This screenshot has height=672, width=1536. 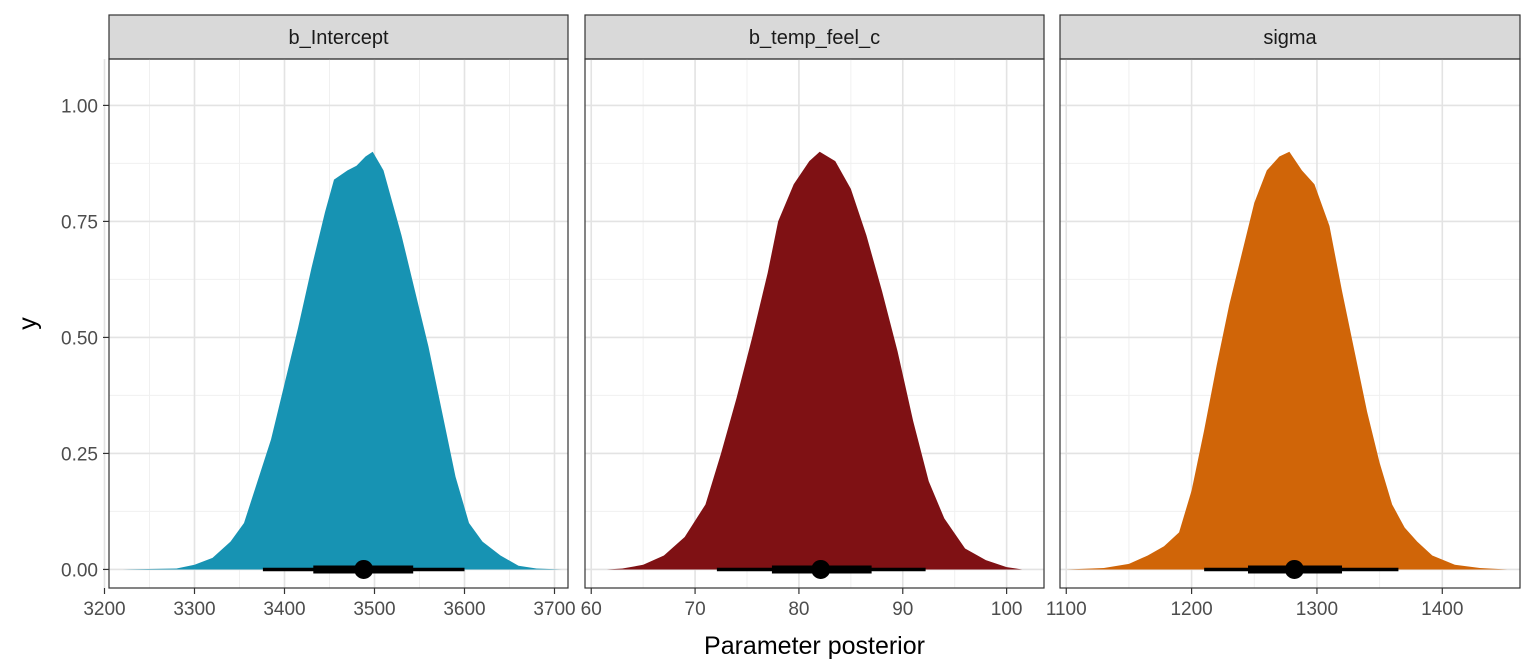 I want to click on y-tick-label: 0.75, so click(x=79, y=222).